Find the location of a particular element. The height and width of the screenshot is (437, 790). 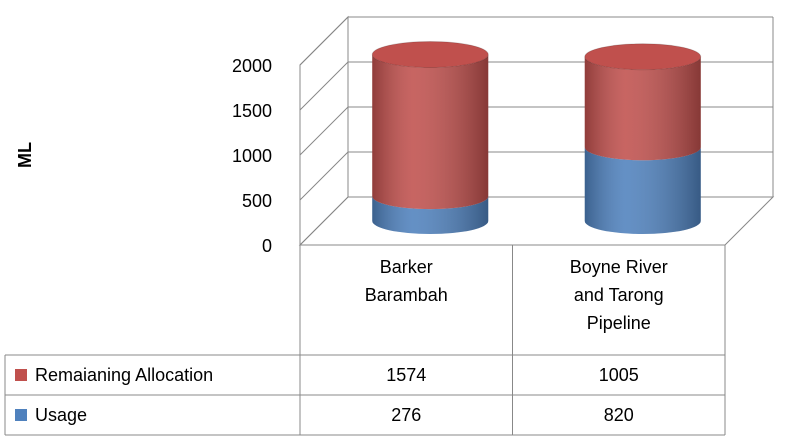

table-value: 1005 is located at coordinates (618, 375).